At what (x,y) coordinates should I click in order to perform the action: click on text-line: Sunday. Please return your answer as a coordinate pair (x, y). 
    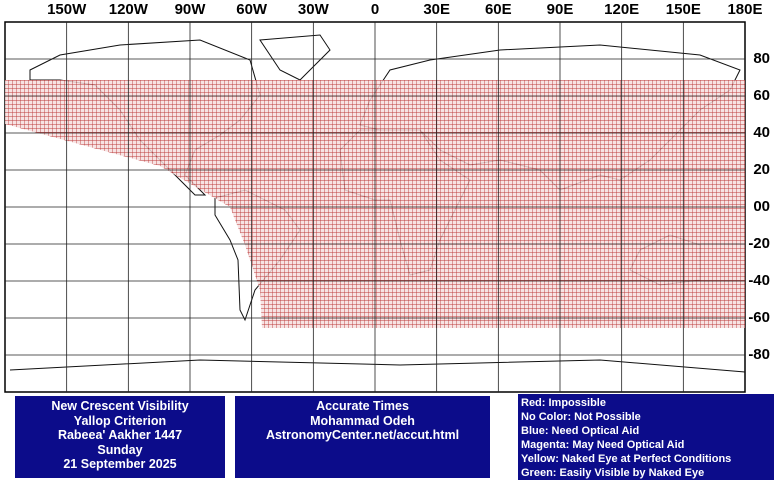
    Looking at the image, I should click on (120, 449).